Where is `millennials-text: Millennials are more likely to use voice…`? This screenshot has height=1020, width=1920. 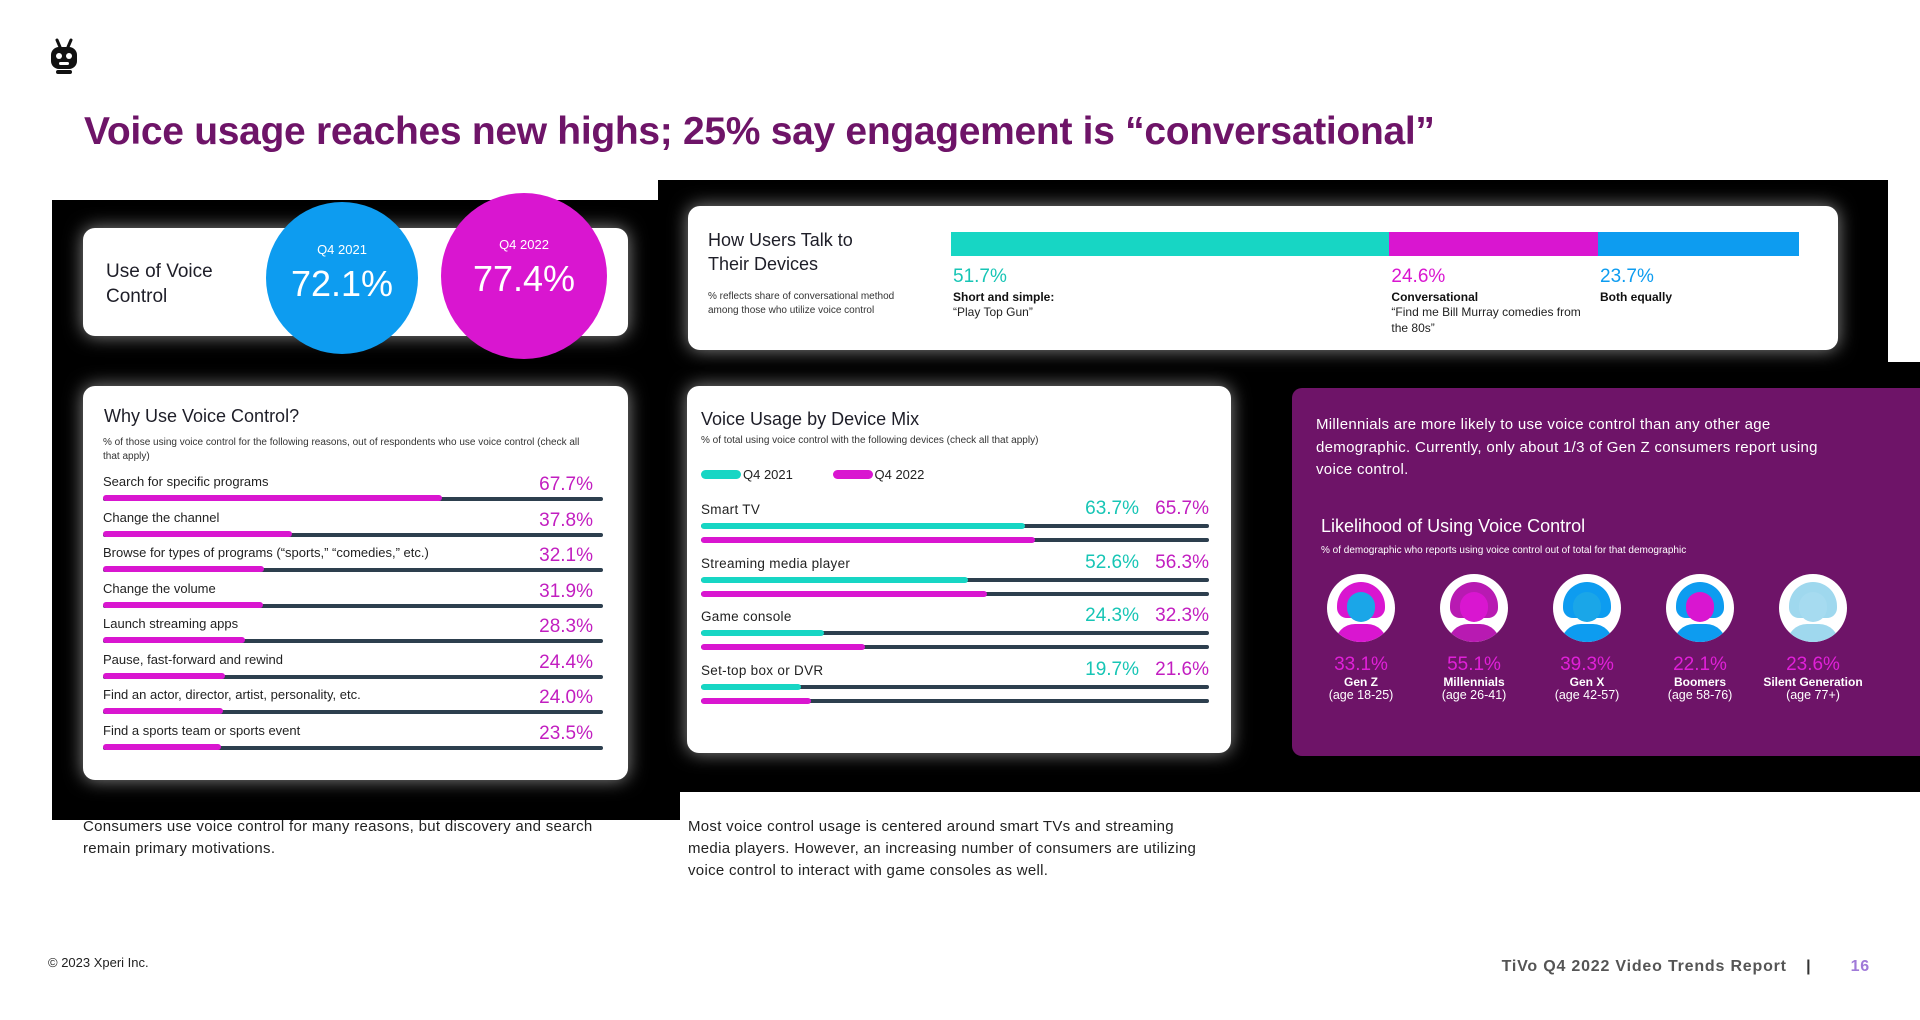
millennials-text: Millennials are more likely to use voice… is located at coordinates (1567, 447).